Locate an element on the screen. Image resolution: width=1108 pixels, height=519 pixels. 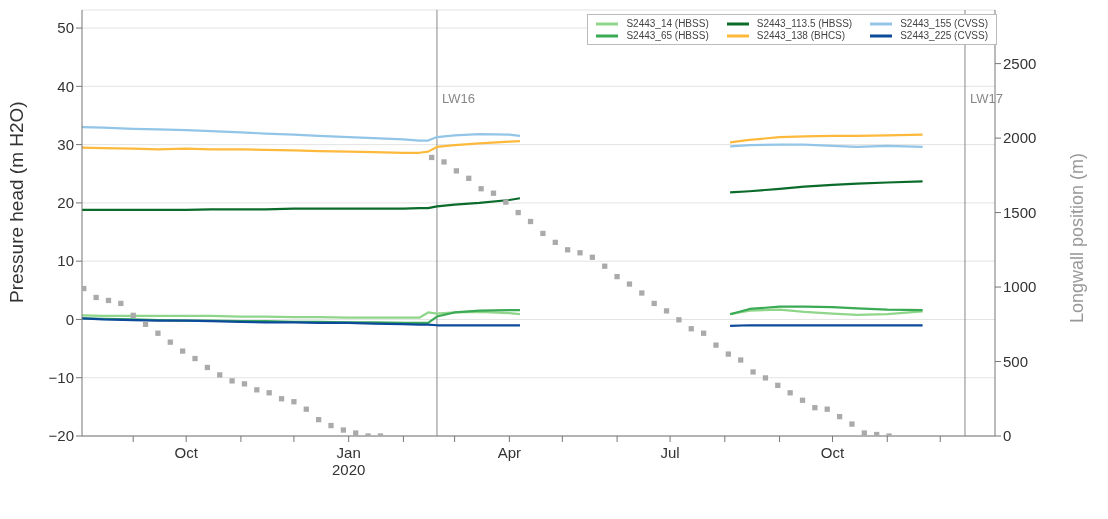
legend-label: S2443_14 (HBSS) is located at coordinates (667, 23).